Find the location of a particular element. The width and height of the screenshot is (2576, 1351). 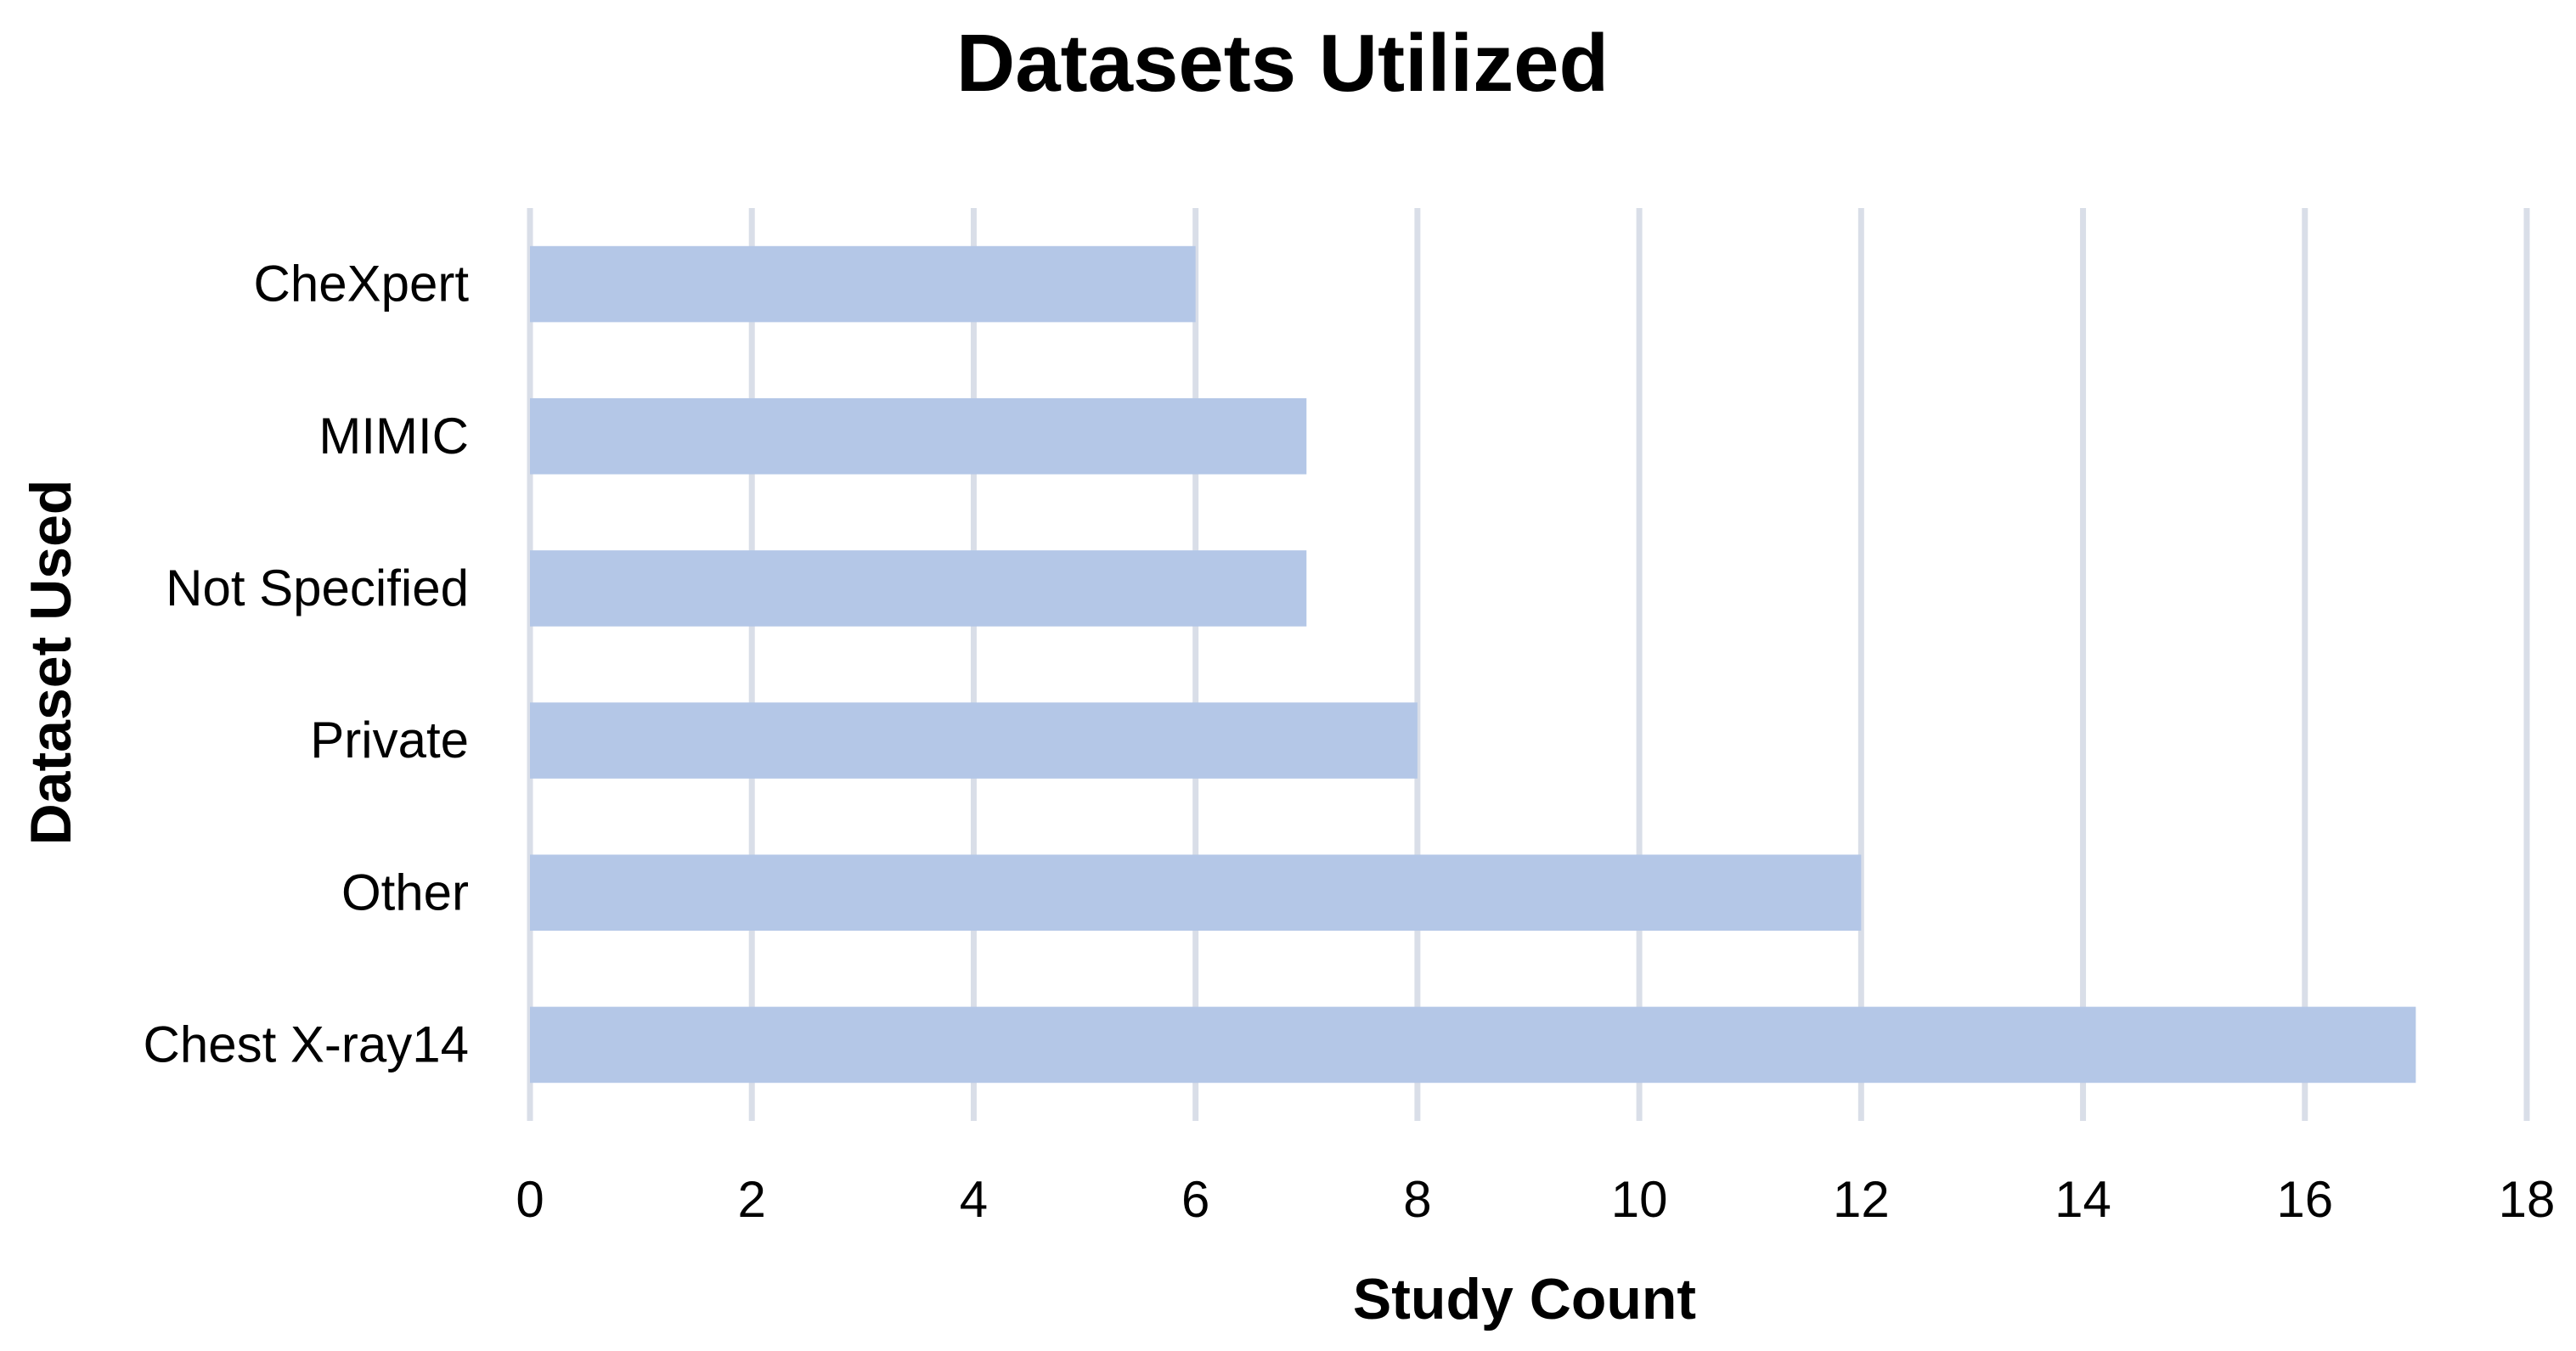

category-label: CheXpert is located at coordinates (362, 284).